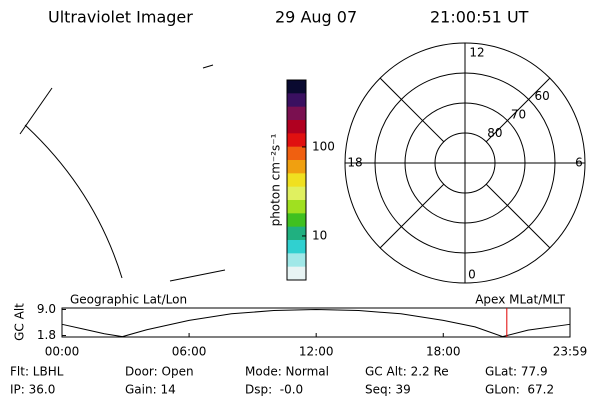 This screenshot has height=400, width=600. Describe the element at coordinates (472, 275) in the screenshot. I see `mlt-label: 0` at that location.